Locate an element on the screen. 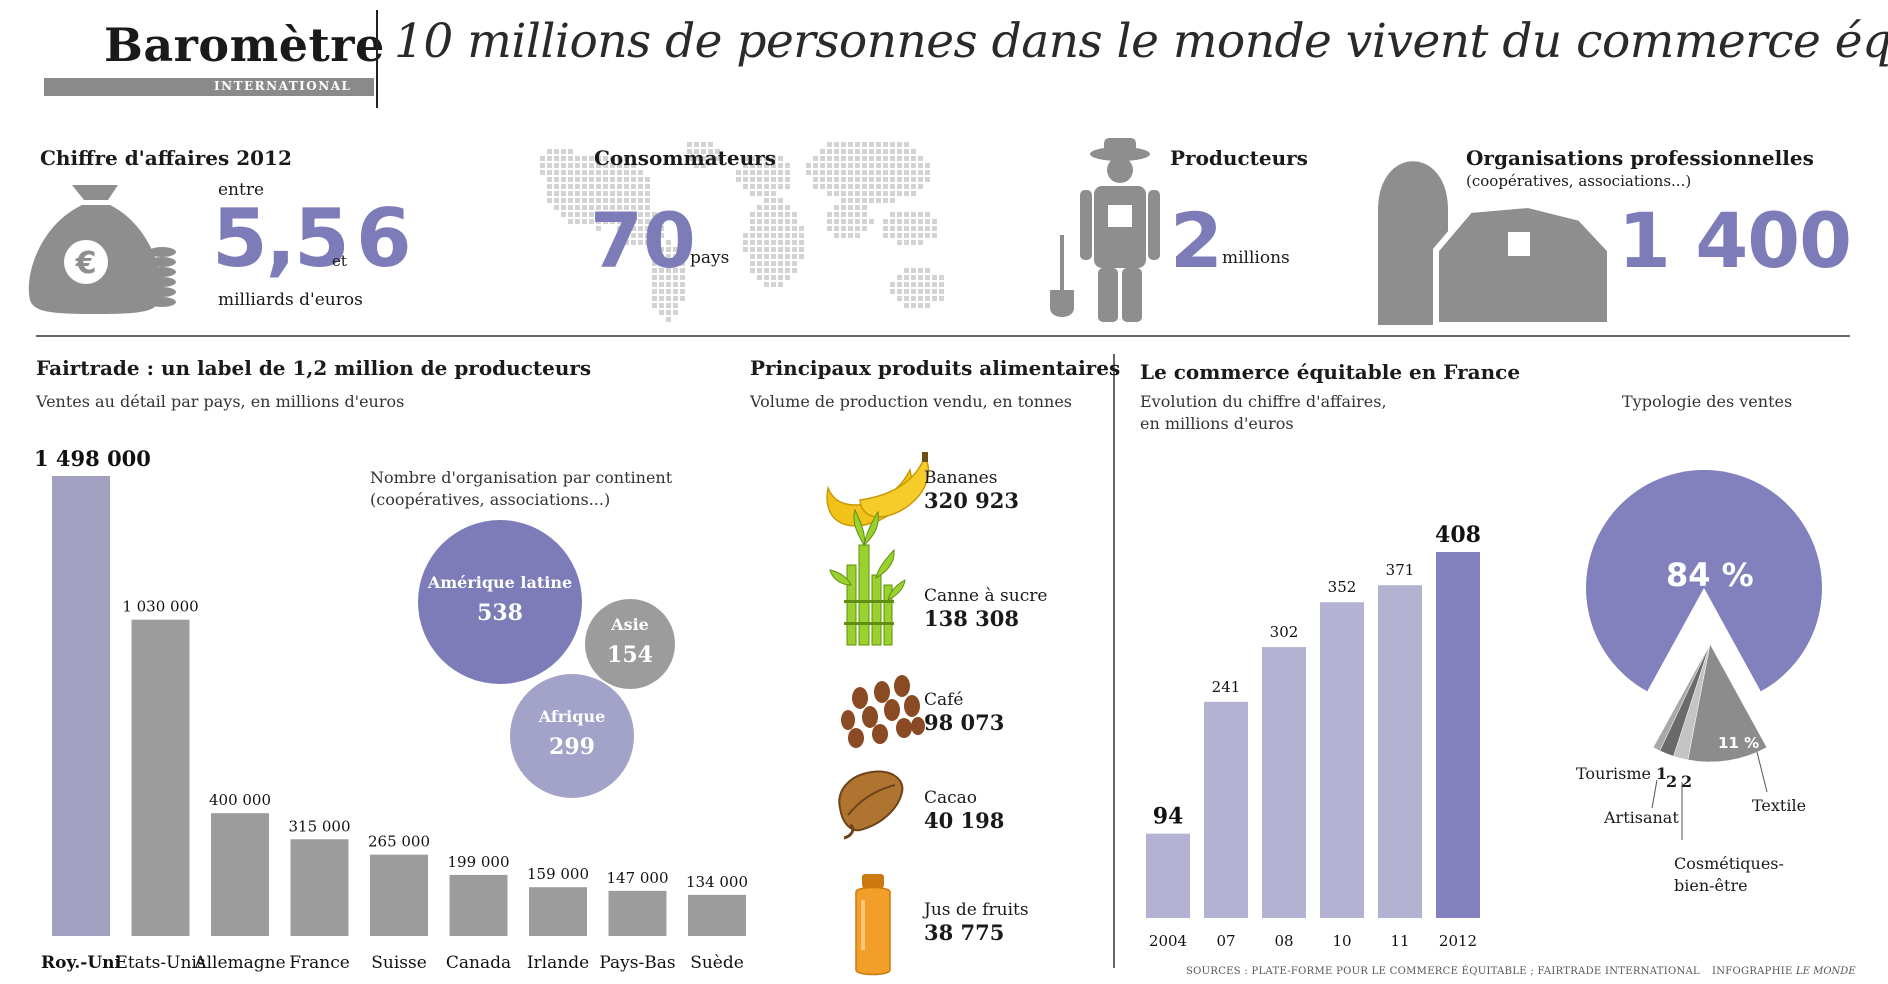 This screenshot has height=984, width=1888. bar-value-label: 371 is located at coordinates (1400, 570).